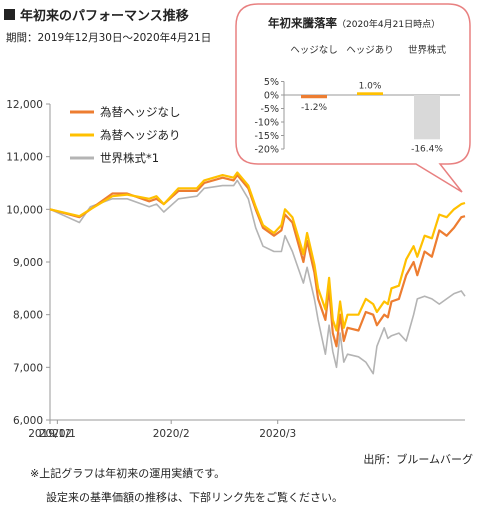  What do you see at coordinates (388, 24) in the screenshot?
I see `bar-chart-subtitle: （2020年4月21日時点）` at bounding box center [388, 24].